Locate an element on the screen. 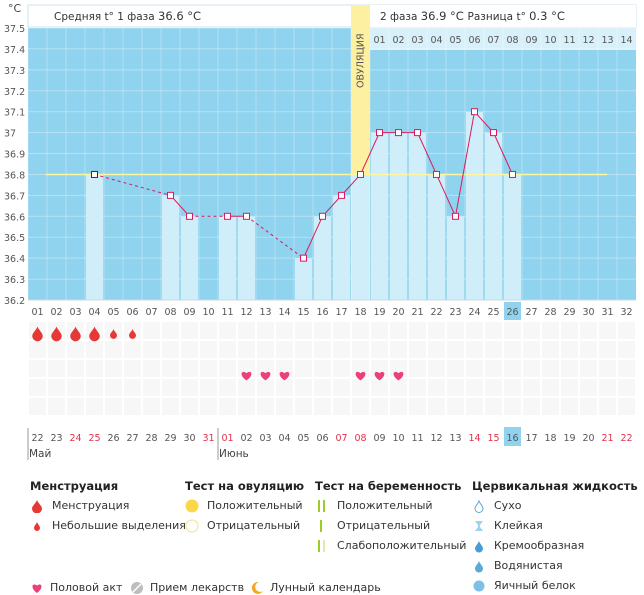  creamy-icon is located at coordinates (479, 547).